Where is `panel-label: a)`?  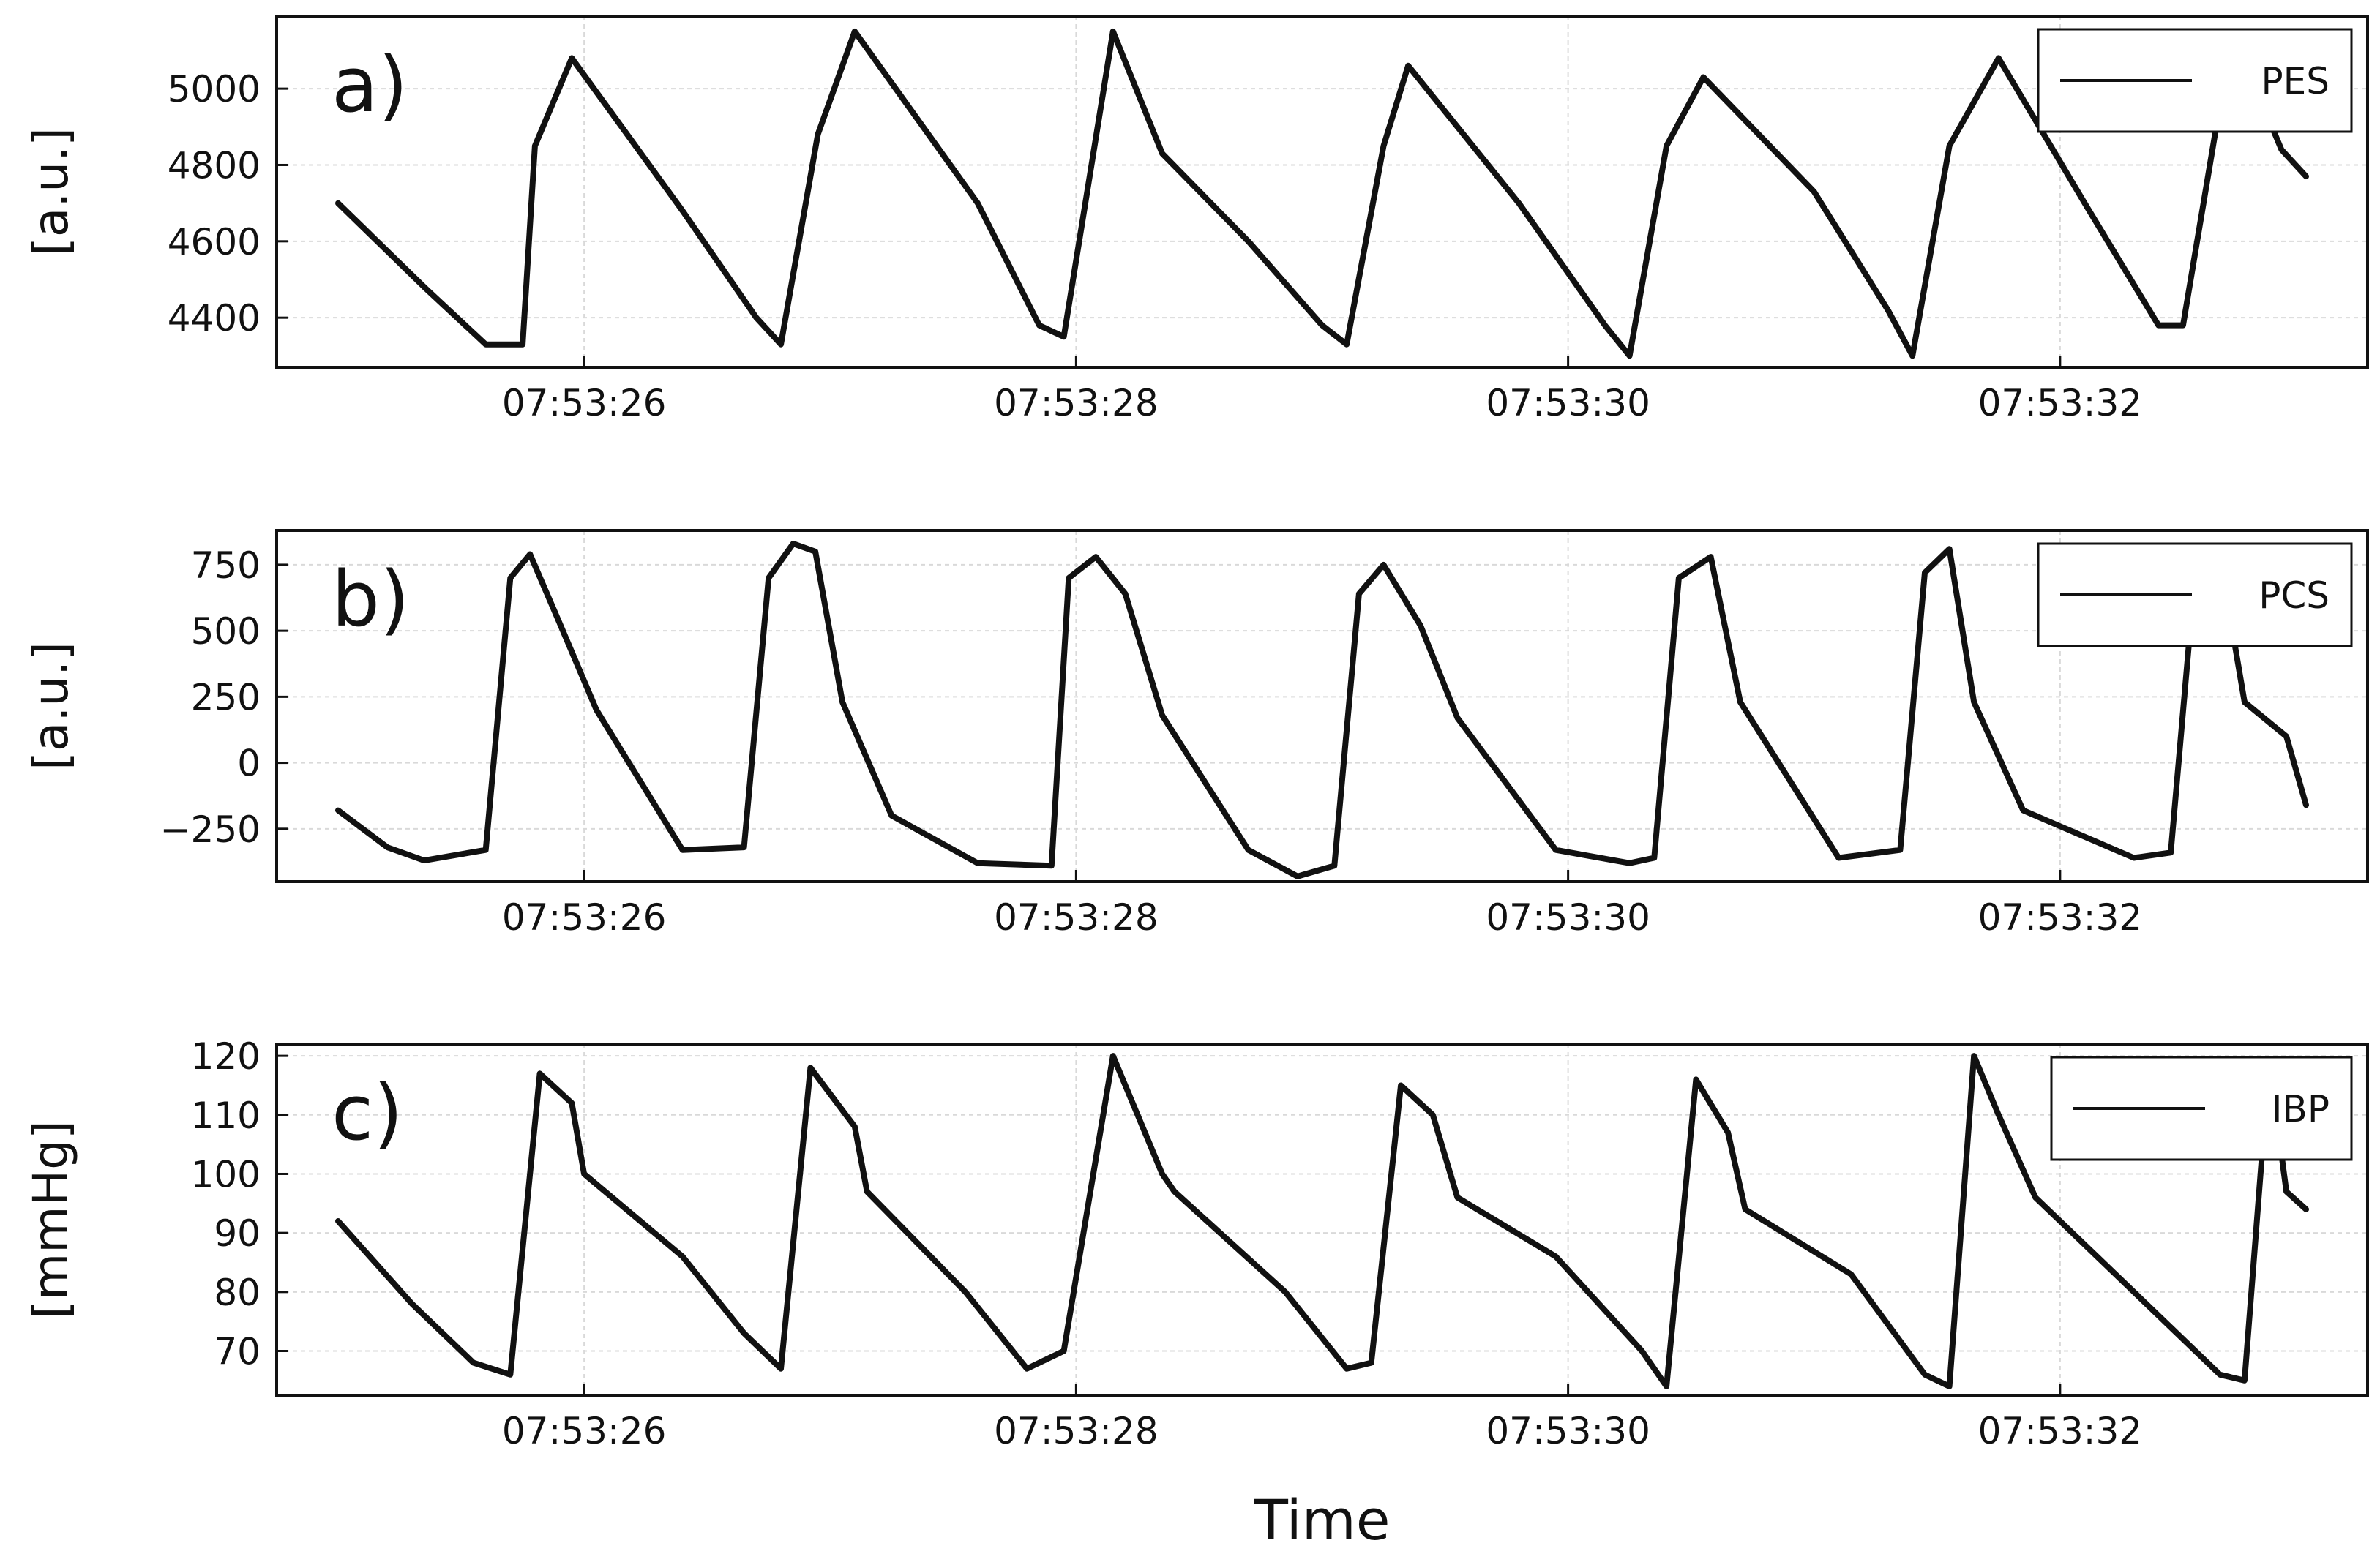
panel-label: a) is located at coordinates (370, 85).